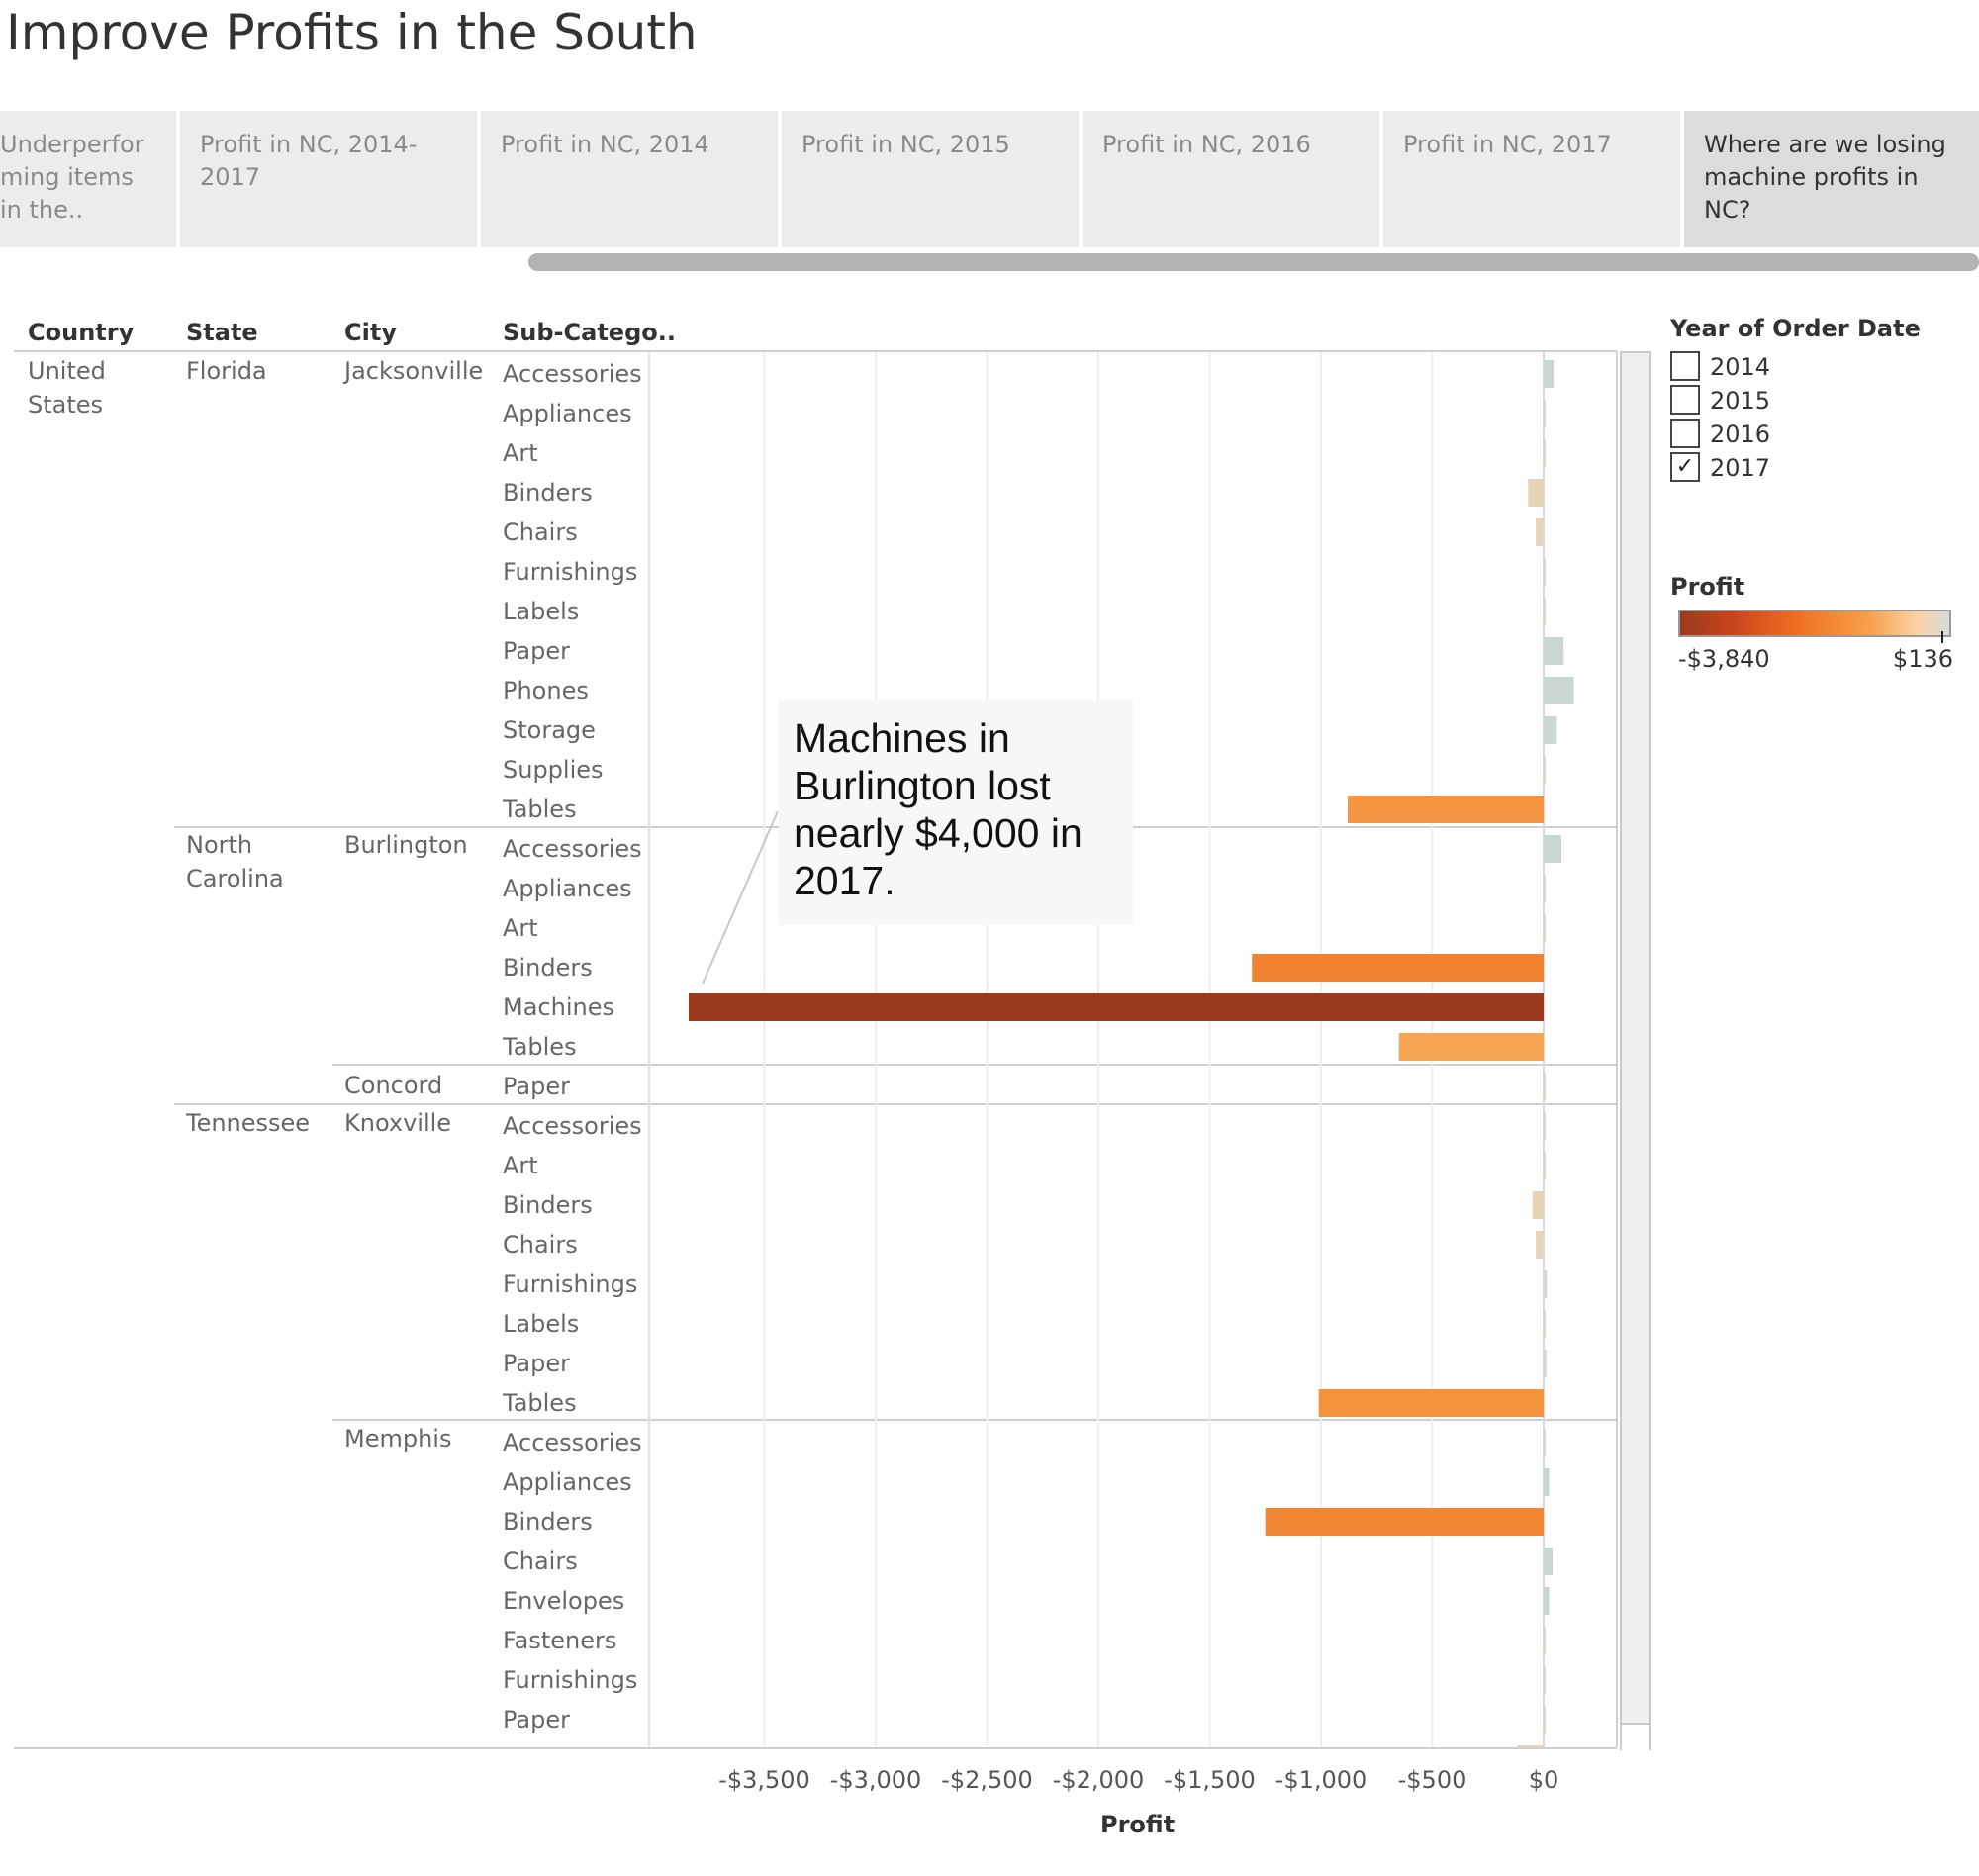  I want to click on header-city: City, so click(370, 332).